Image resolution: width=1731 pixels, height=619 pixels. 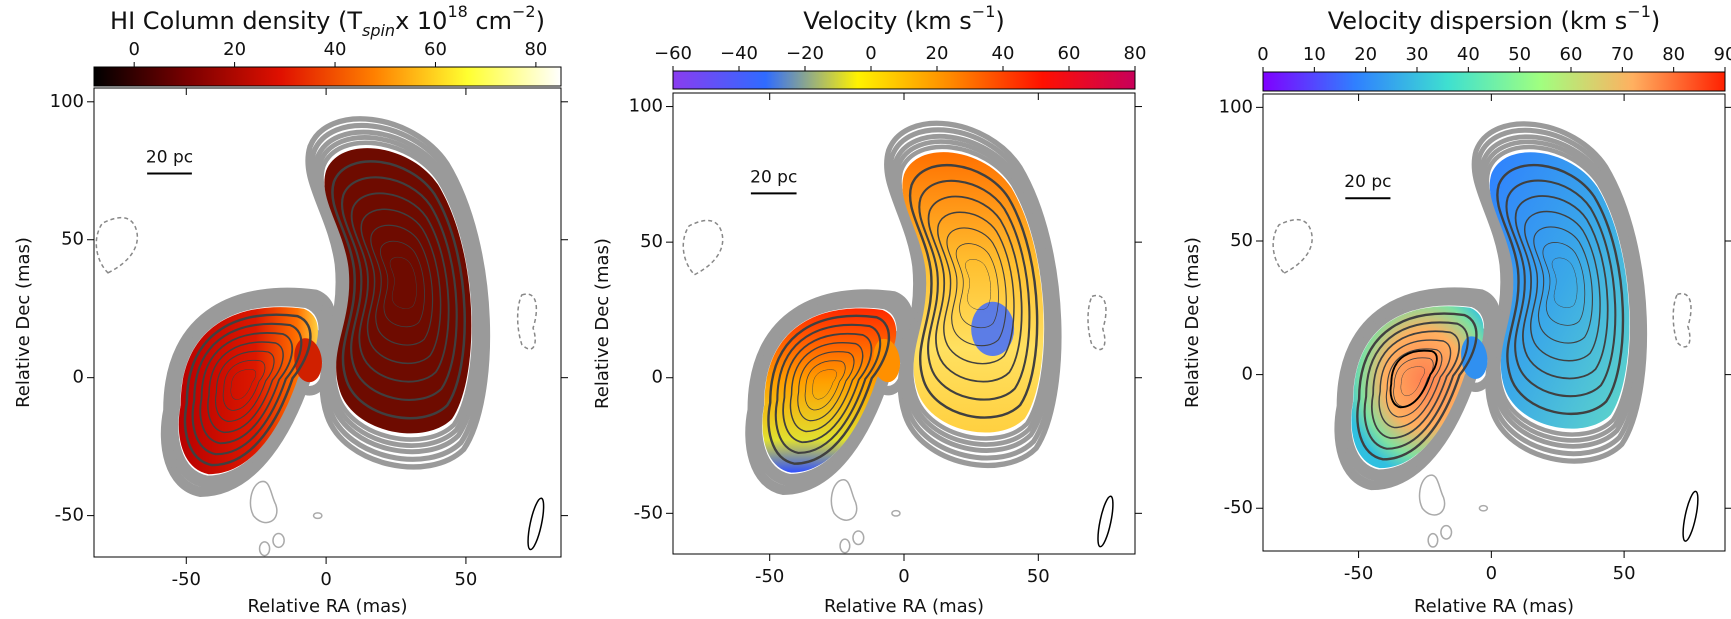 I want to click on blue-patch, so click(x=993, y=329).